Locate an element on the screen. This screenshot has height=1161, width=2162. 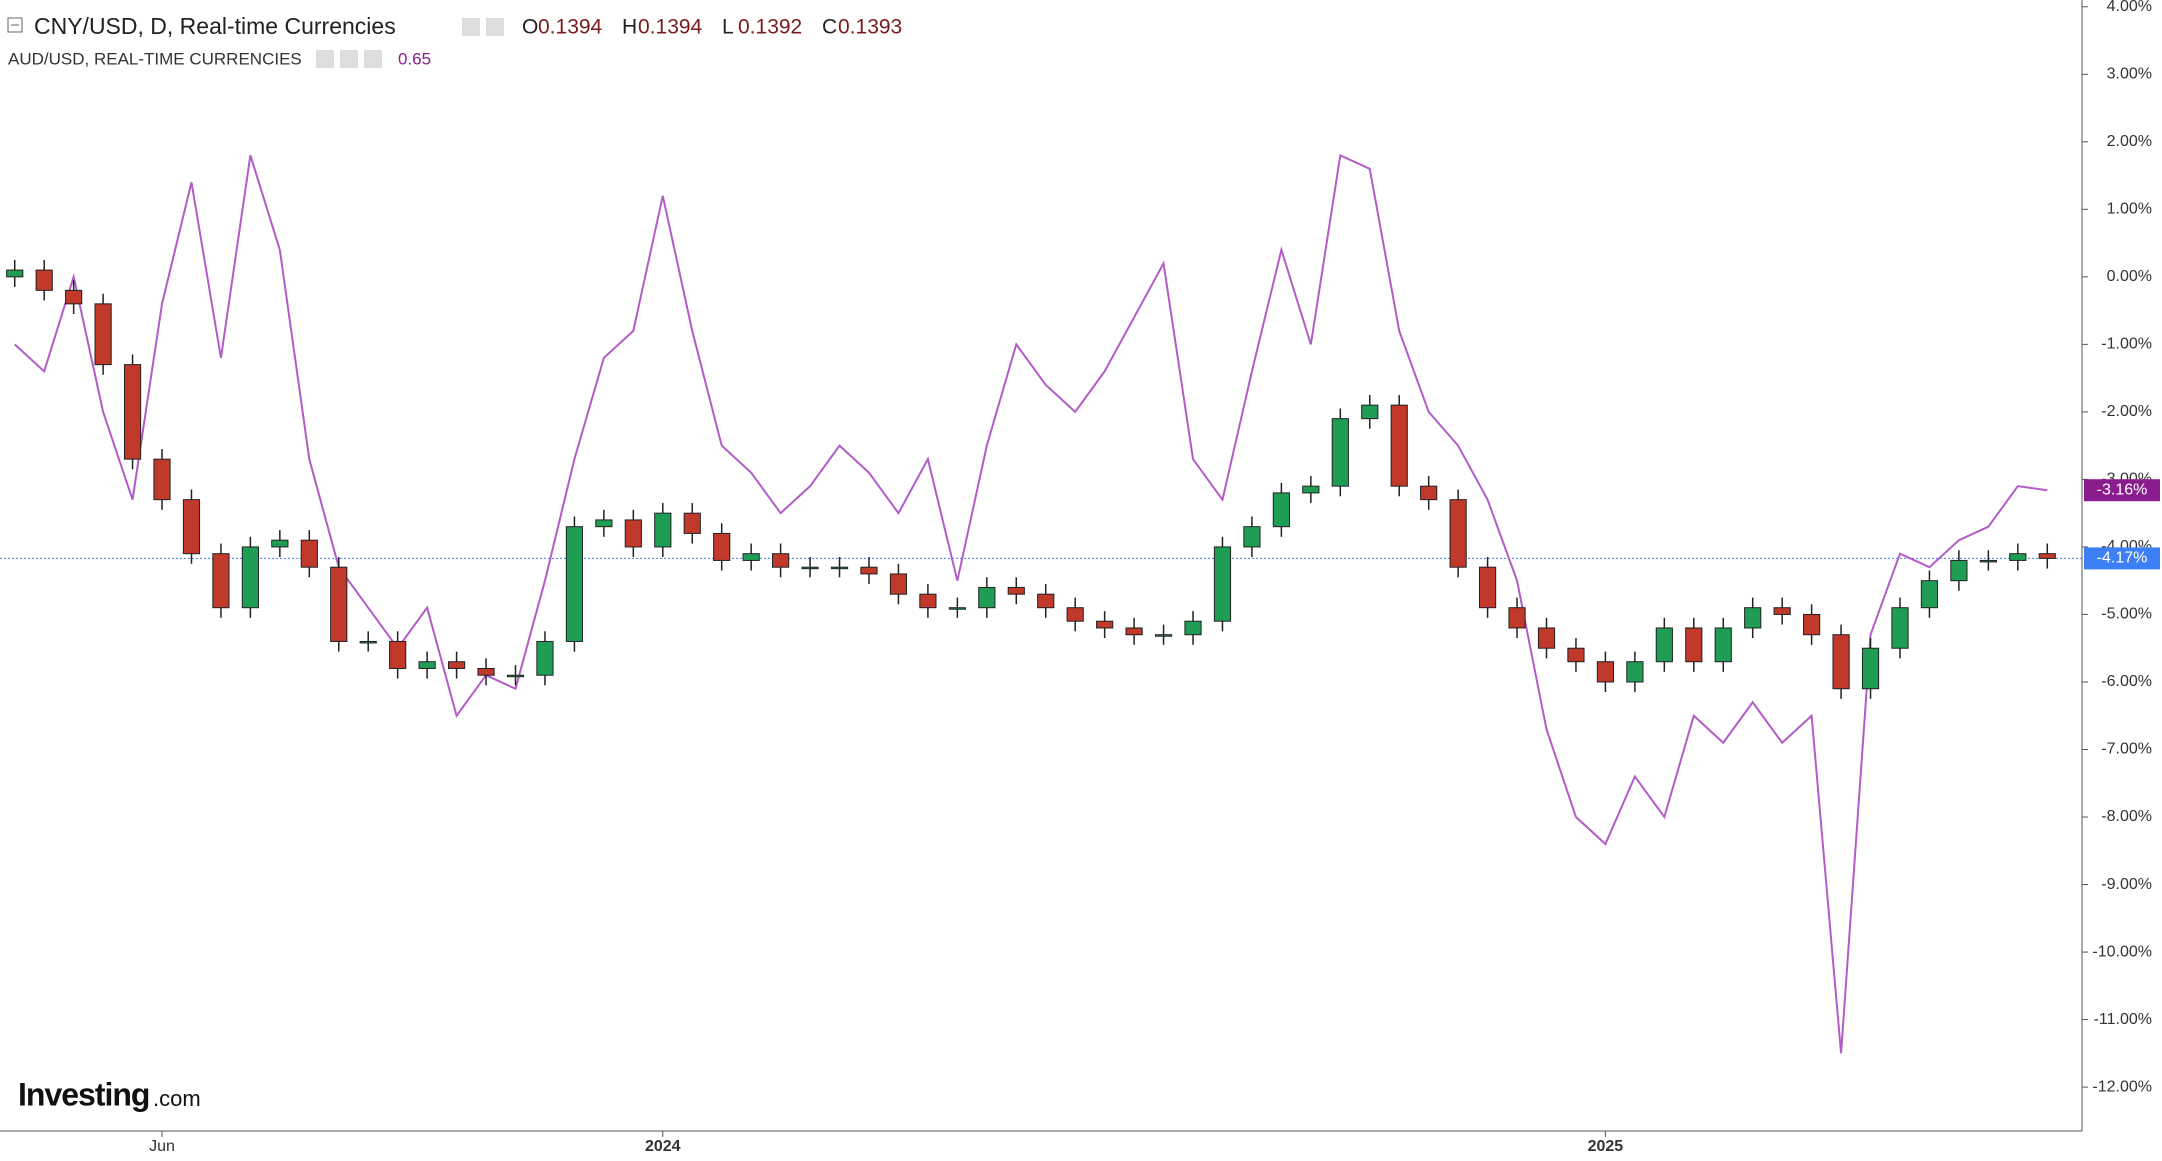
overlay-title: AUD/USD, REAL-TIME CURRENCIES is located at coordinates (155, 58).